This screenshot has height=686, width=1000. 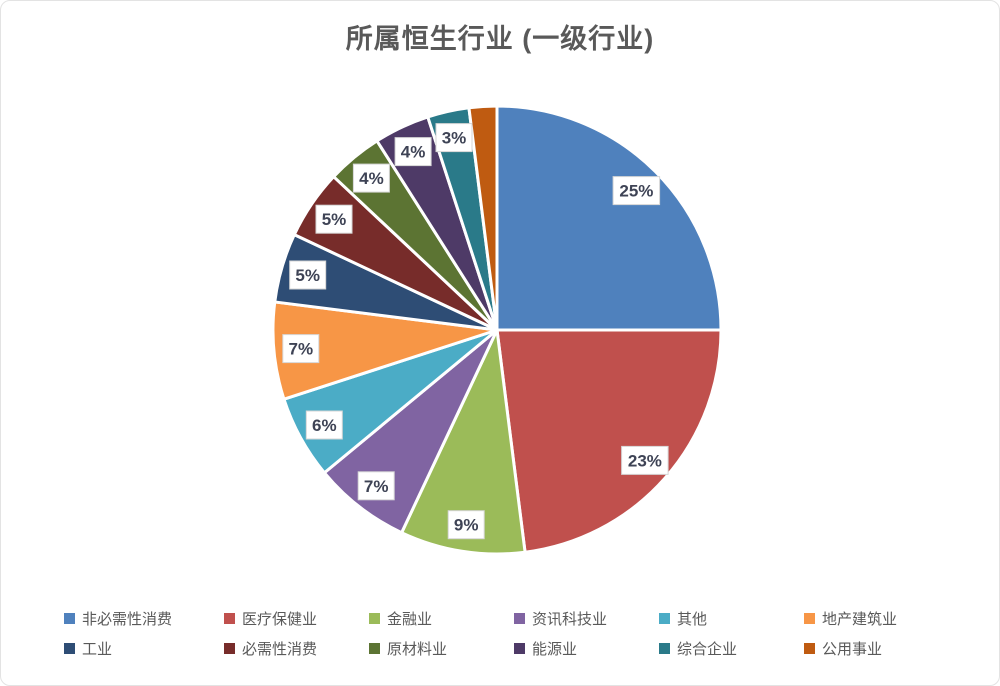 I want to click on pie-label-9: 4%, so click(x=413, y=152).